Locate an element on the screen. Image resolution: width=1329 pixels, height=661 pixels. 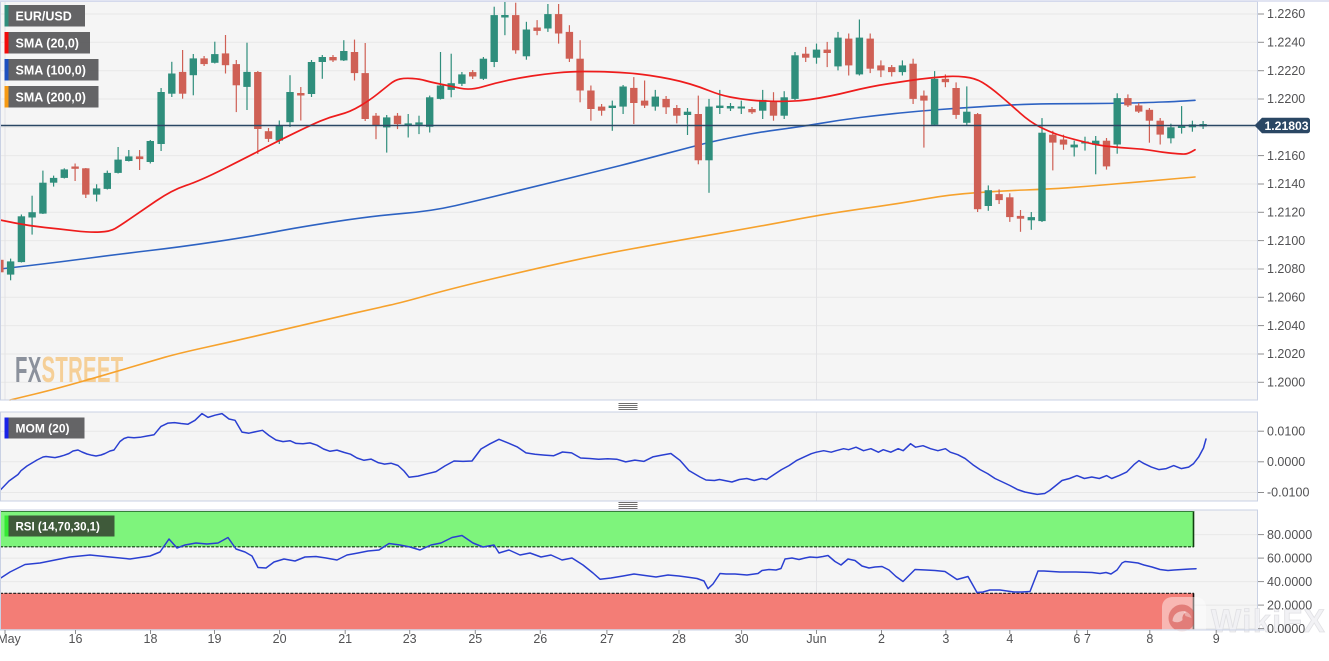
svg-text: 18 is located at coordinates (151, 639).